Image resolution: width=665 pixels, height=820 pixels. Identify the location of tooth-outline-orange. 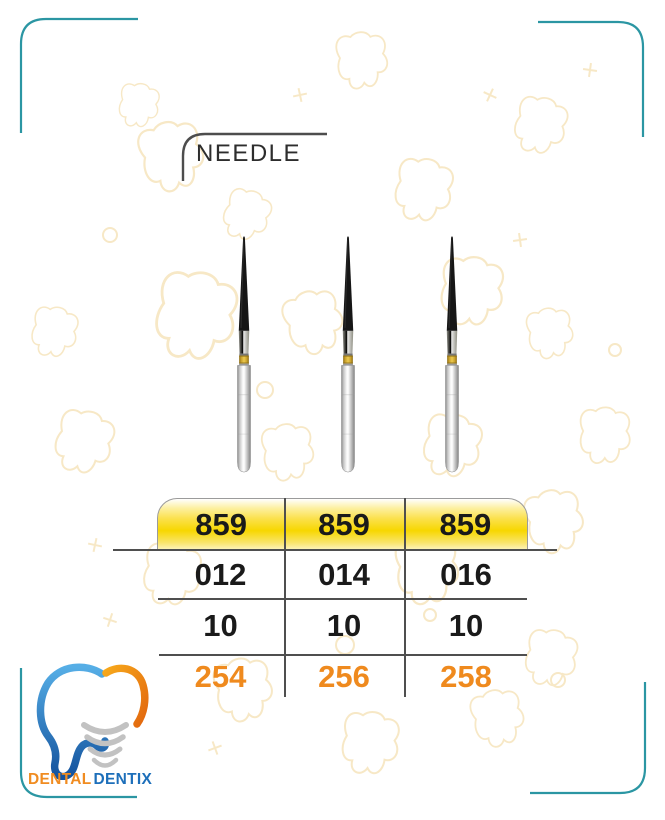
(125, 696).